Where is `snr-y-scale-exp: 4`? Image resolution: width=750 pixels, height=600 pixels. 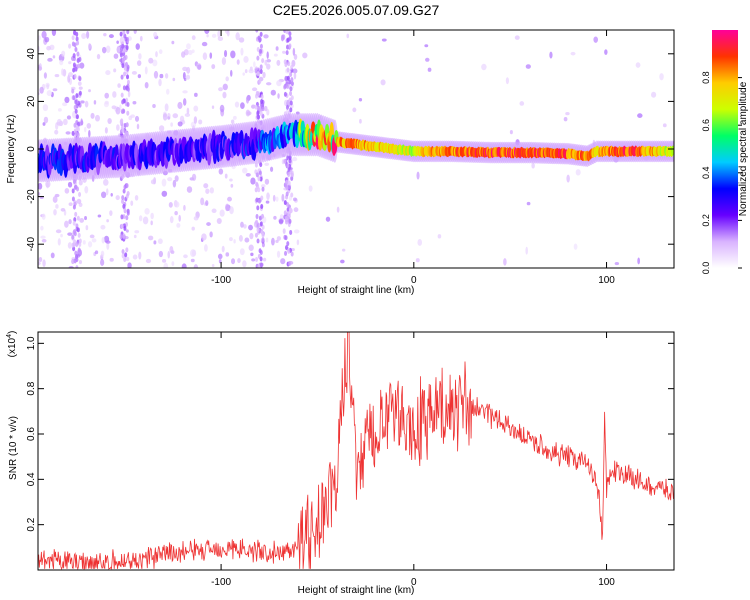 snr-y-scale-exp: 4 is located at coordinates (9, 336).